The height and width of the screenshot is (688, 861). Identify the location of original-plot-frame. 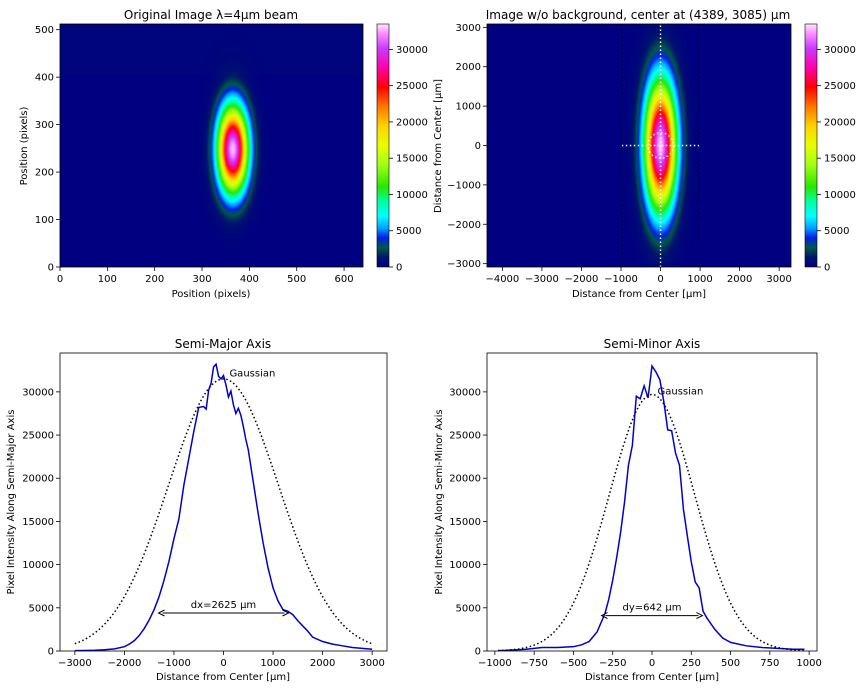
(211, 145).